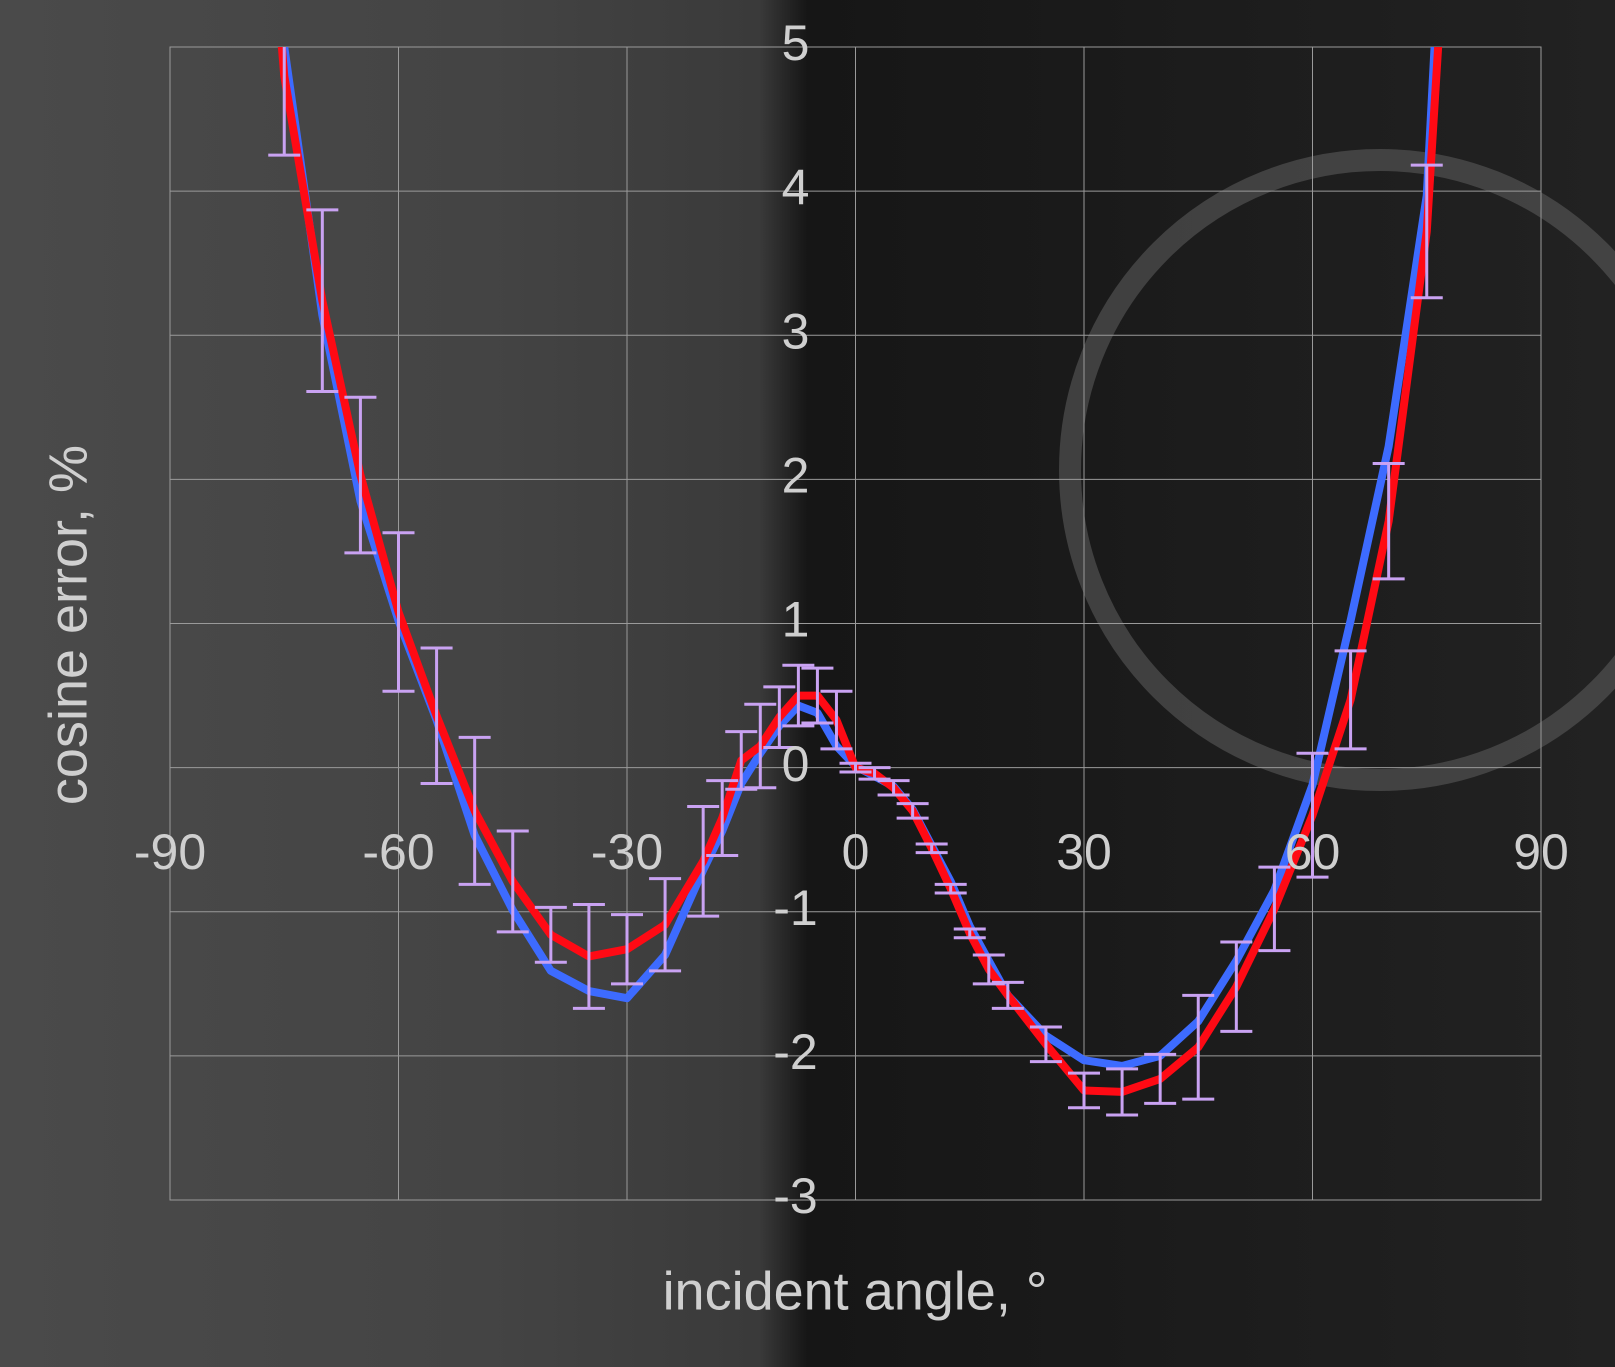 This screenshot has width=1615, height=1367. I want to click on y-tick-label: 2, so click(796, 476).